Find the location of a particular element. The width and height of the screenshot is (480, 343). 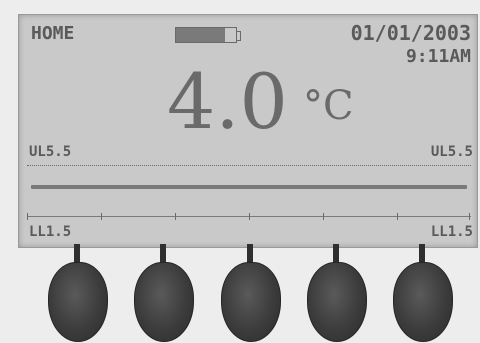

upper-limit-label-right: UL5.5 is located at coordinates (451, 152).